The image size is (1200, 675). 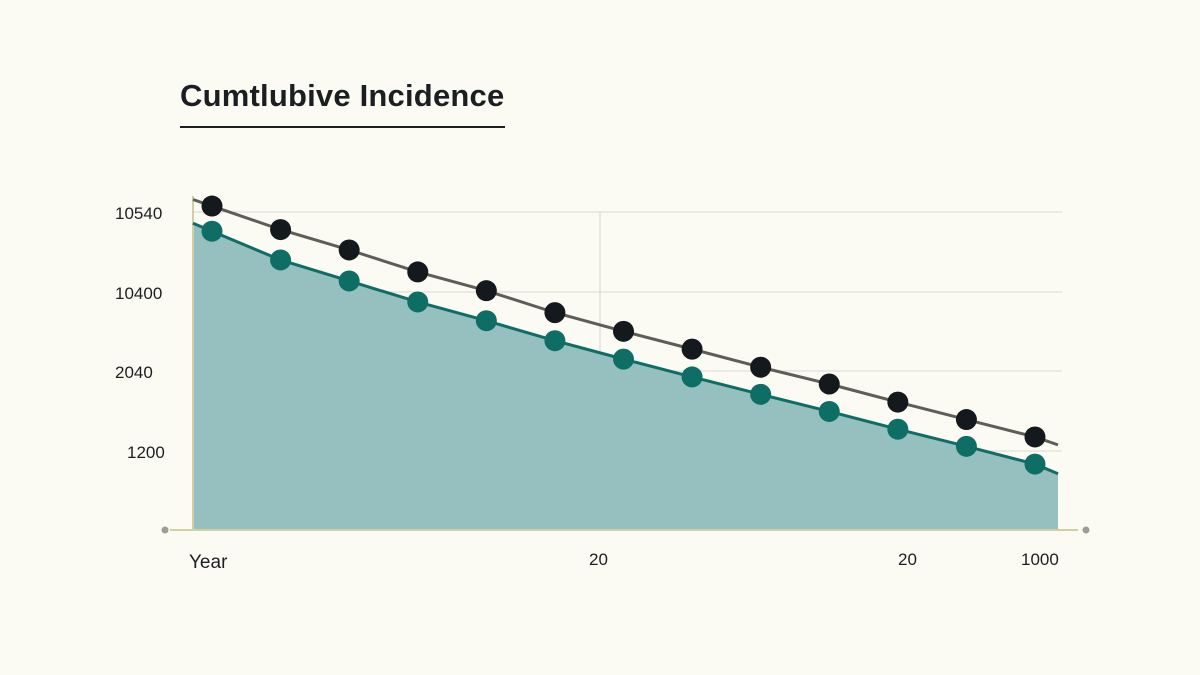 I want to click on y-tick-labels: 10540 10400 2040 1200, so click(x=140, y=333).